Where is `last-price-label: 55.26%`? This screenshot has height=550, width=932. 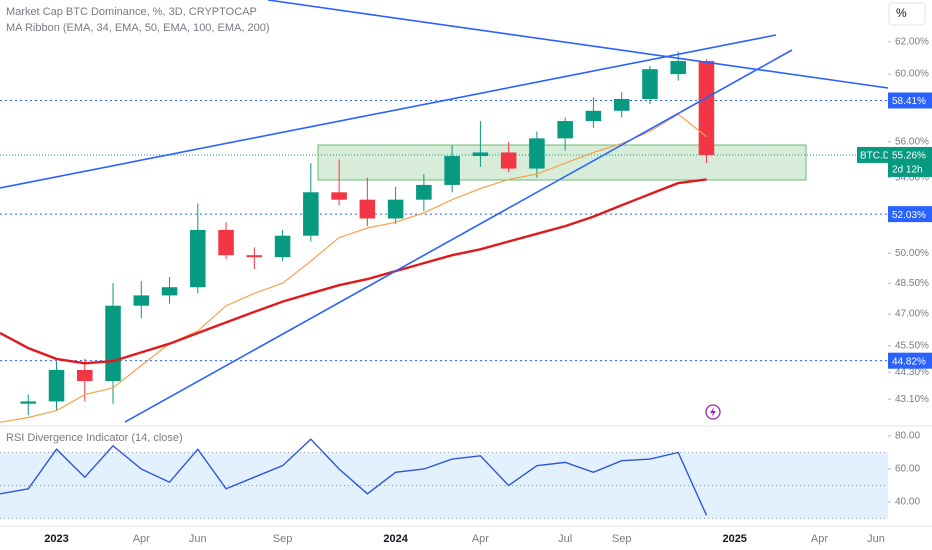
last-price-label: 55.26% is located at coordinates (909, 156).